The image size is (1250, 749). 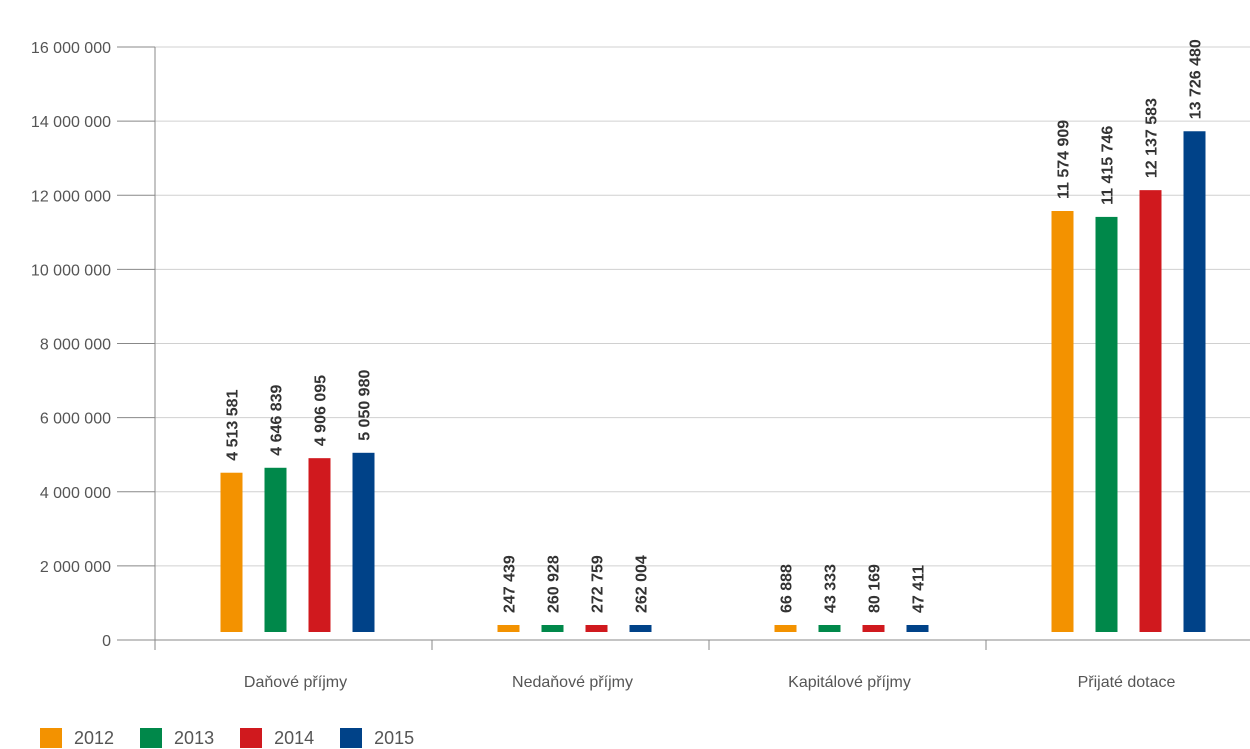 What do you see at coordinates (71, 122) in the screenshot?
I see `y-tick-label: 14 000 000` at bounding box center [71, 122].